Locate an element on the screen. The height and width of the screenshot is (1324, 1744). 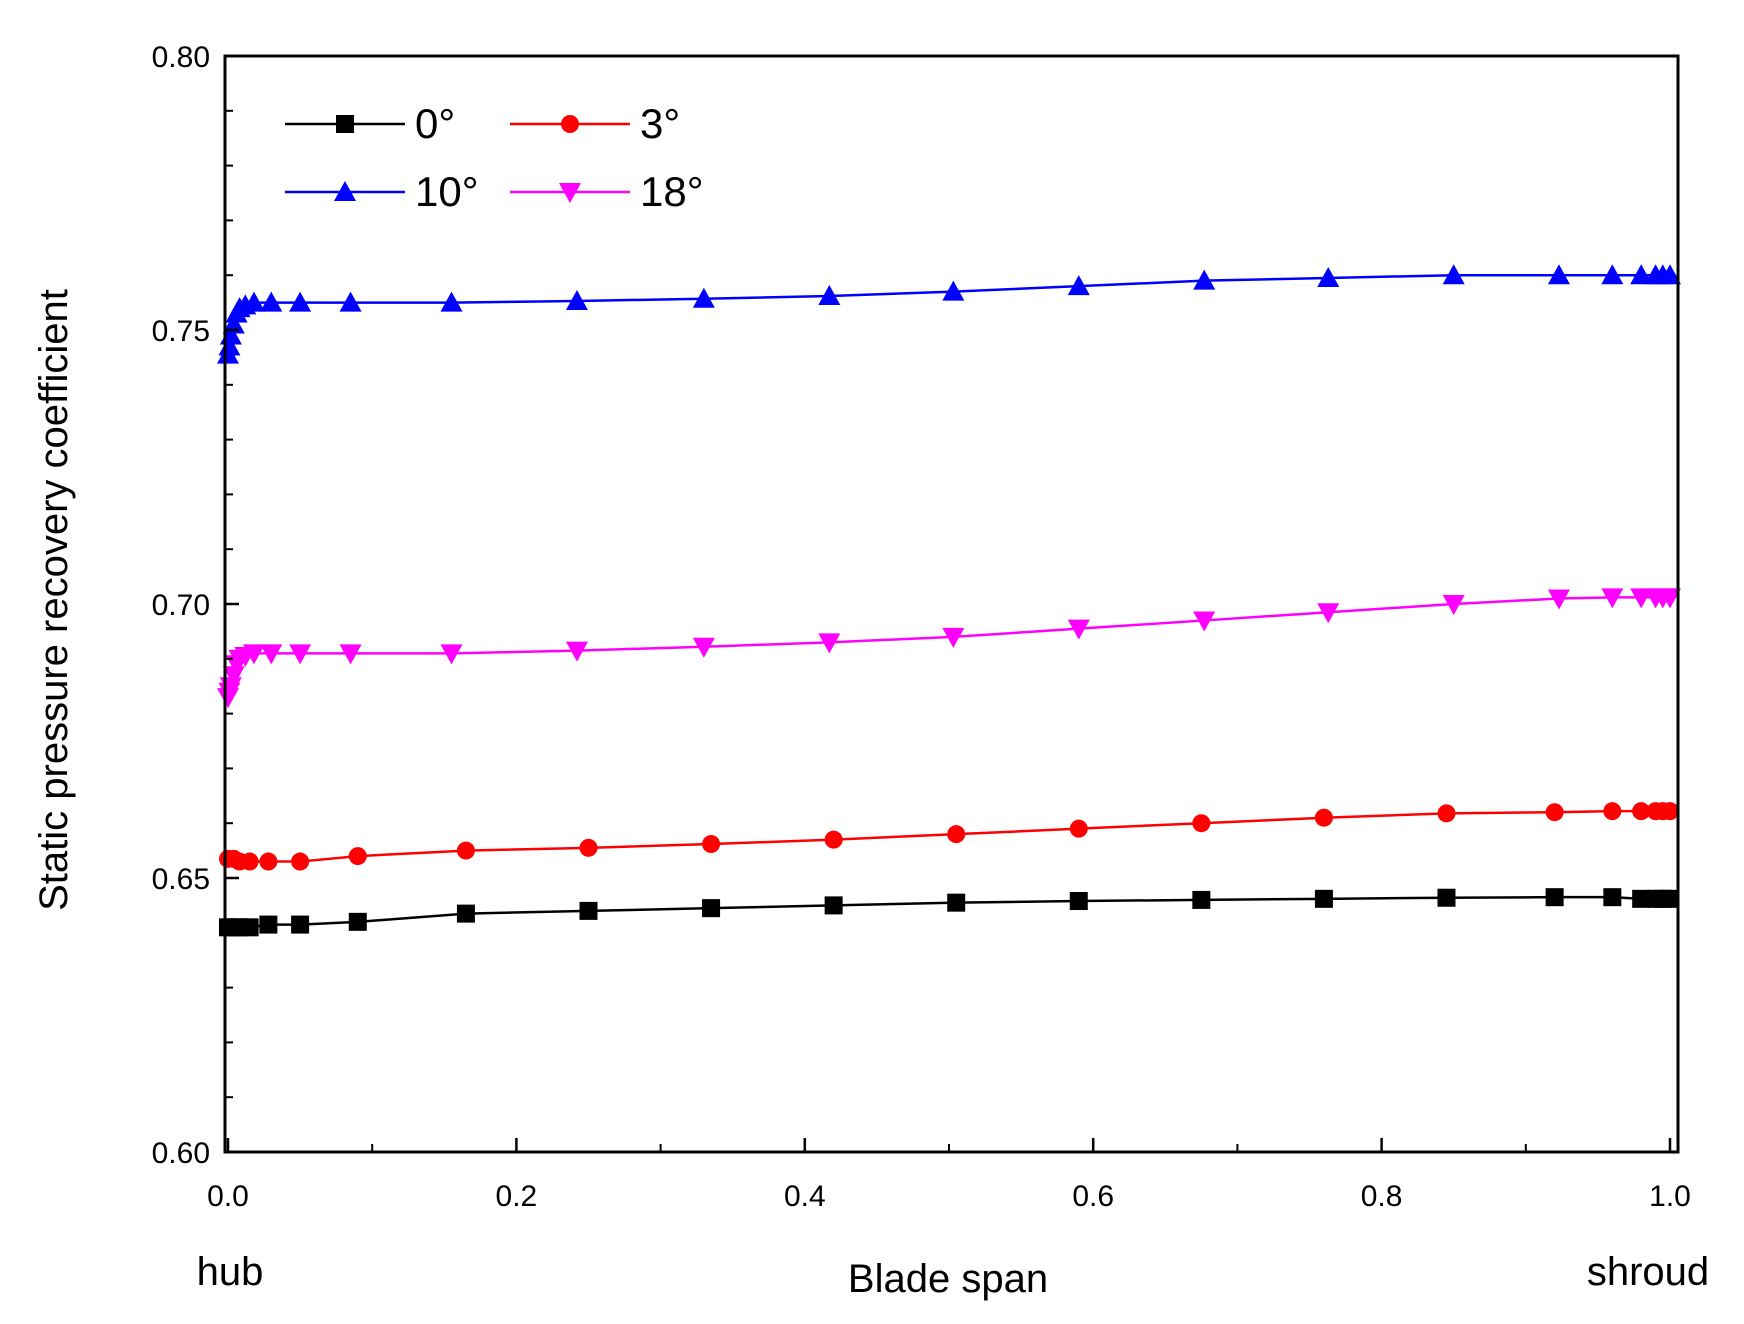
x-tick-label: 0.4 is located at coordinates (805, 1196).